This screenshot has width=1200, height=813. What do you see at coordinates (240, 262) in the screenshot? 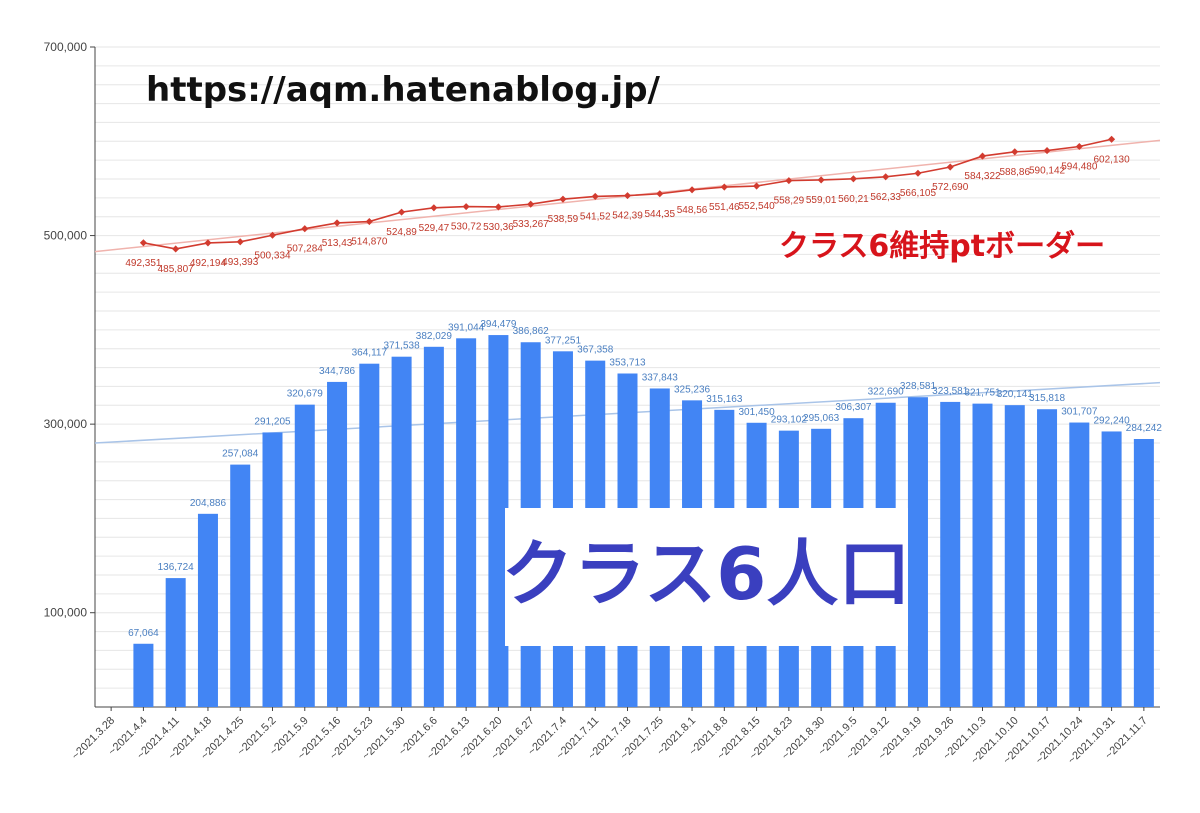
I see `line-data-label: 493,393` at bounding box center [240, 262].